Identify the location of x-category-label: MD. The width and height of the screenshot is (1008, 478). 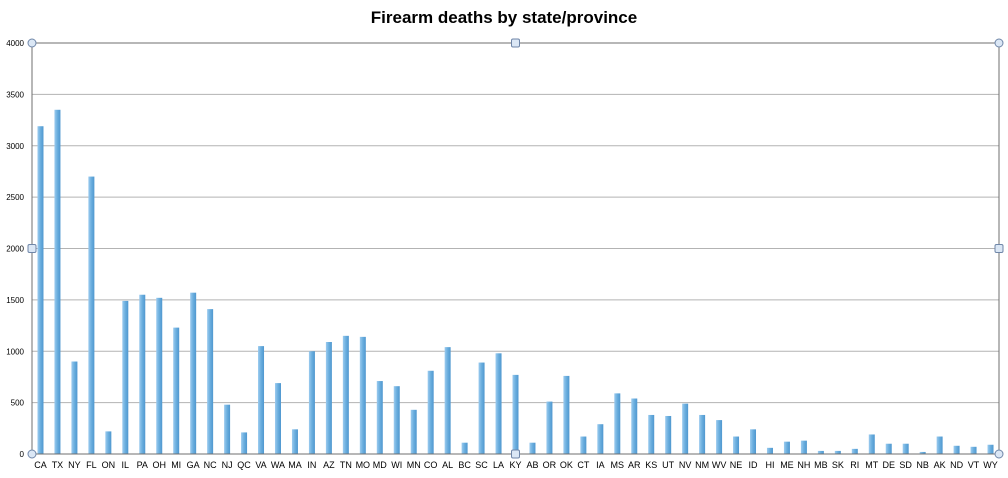
(380, 465).